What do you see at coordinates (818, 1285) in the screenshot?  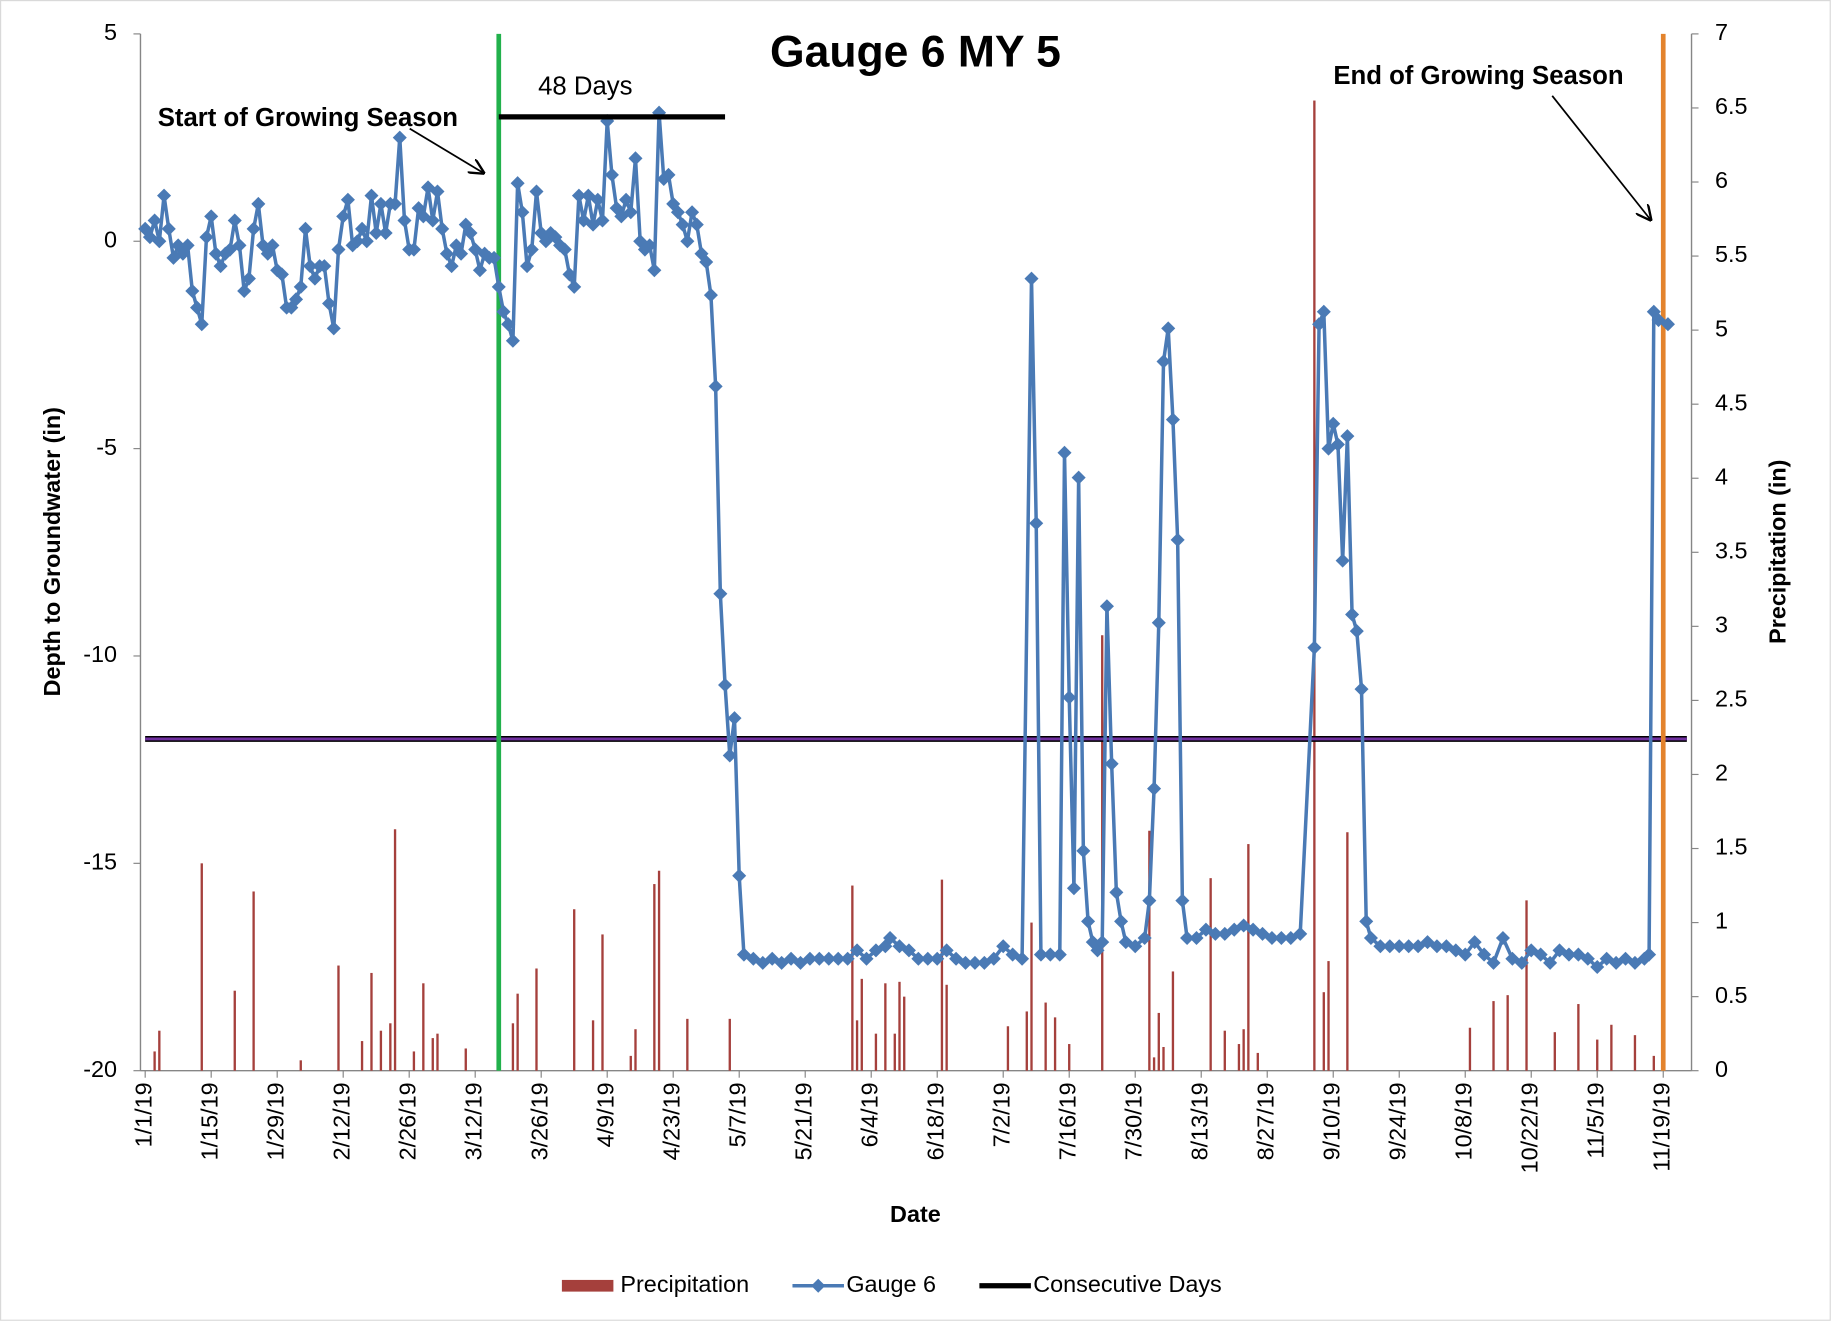 I see `legend-marker` at bounding box center [818, 1285].